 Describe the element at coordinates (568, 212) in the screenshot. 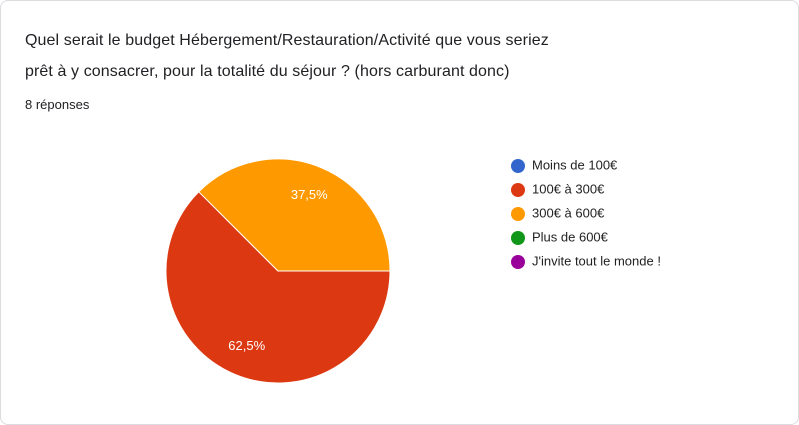

I see `legend-label: 300€ à 600€` at that location.